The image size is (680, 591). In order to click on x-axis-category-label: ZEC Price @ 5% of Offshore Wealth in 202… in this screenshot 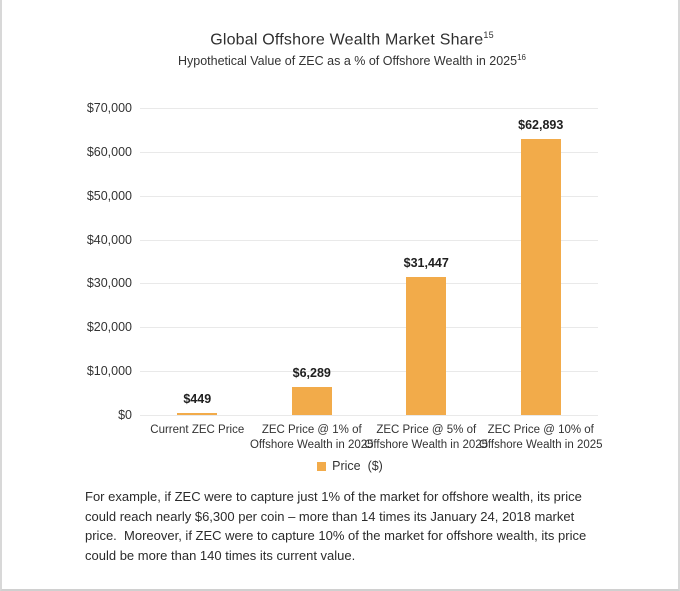, I will do `click(426, 437)`.